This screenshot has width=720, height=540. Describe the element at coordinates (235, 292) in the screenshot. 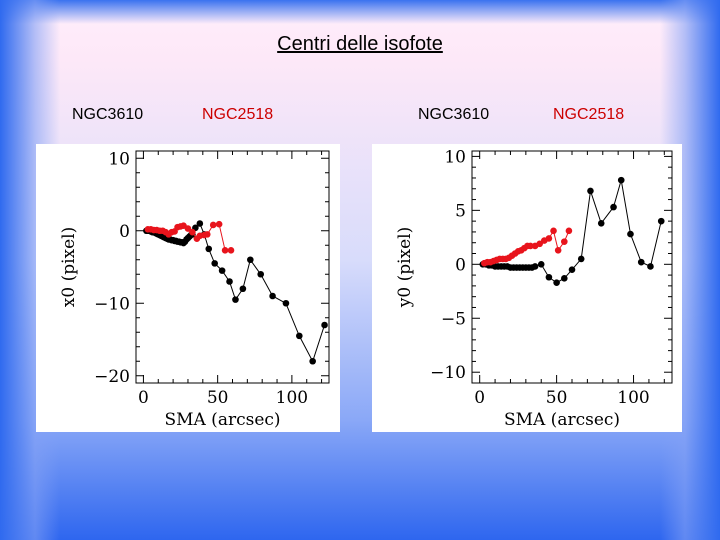

I see `series-line-ngc3610` at that location.